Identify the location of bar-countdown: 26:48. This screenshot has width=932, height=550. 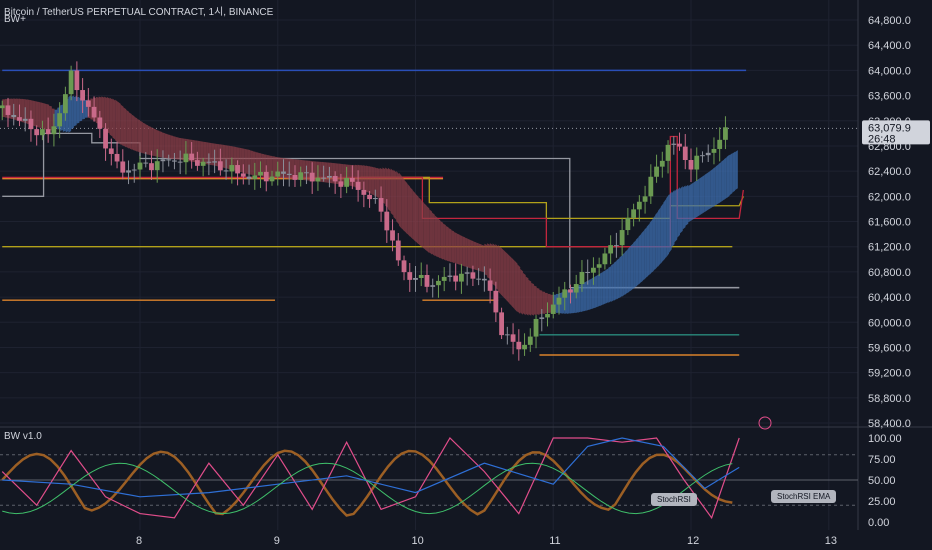
(882, 139).